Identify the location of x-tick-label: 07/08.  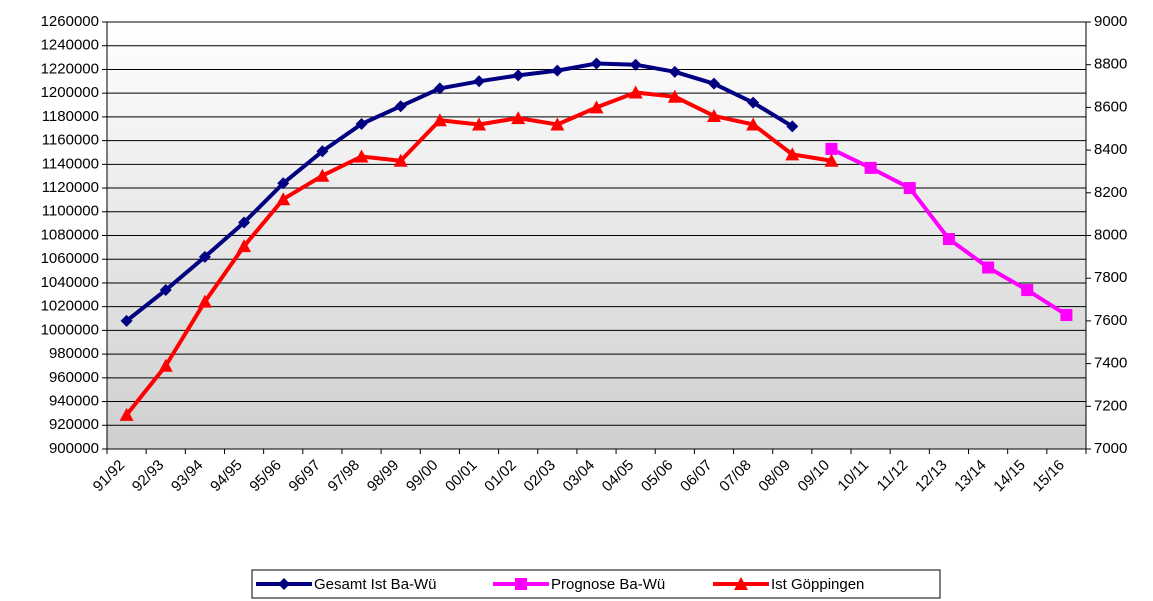
(735, 476).